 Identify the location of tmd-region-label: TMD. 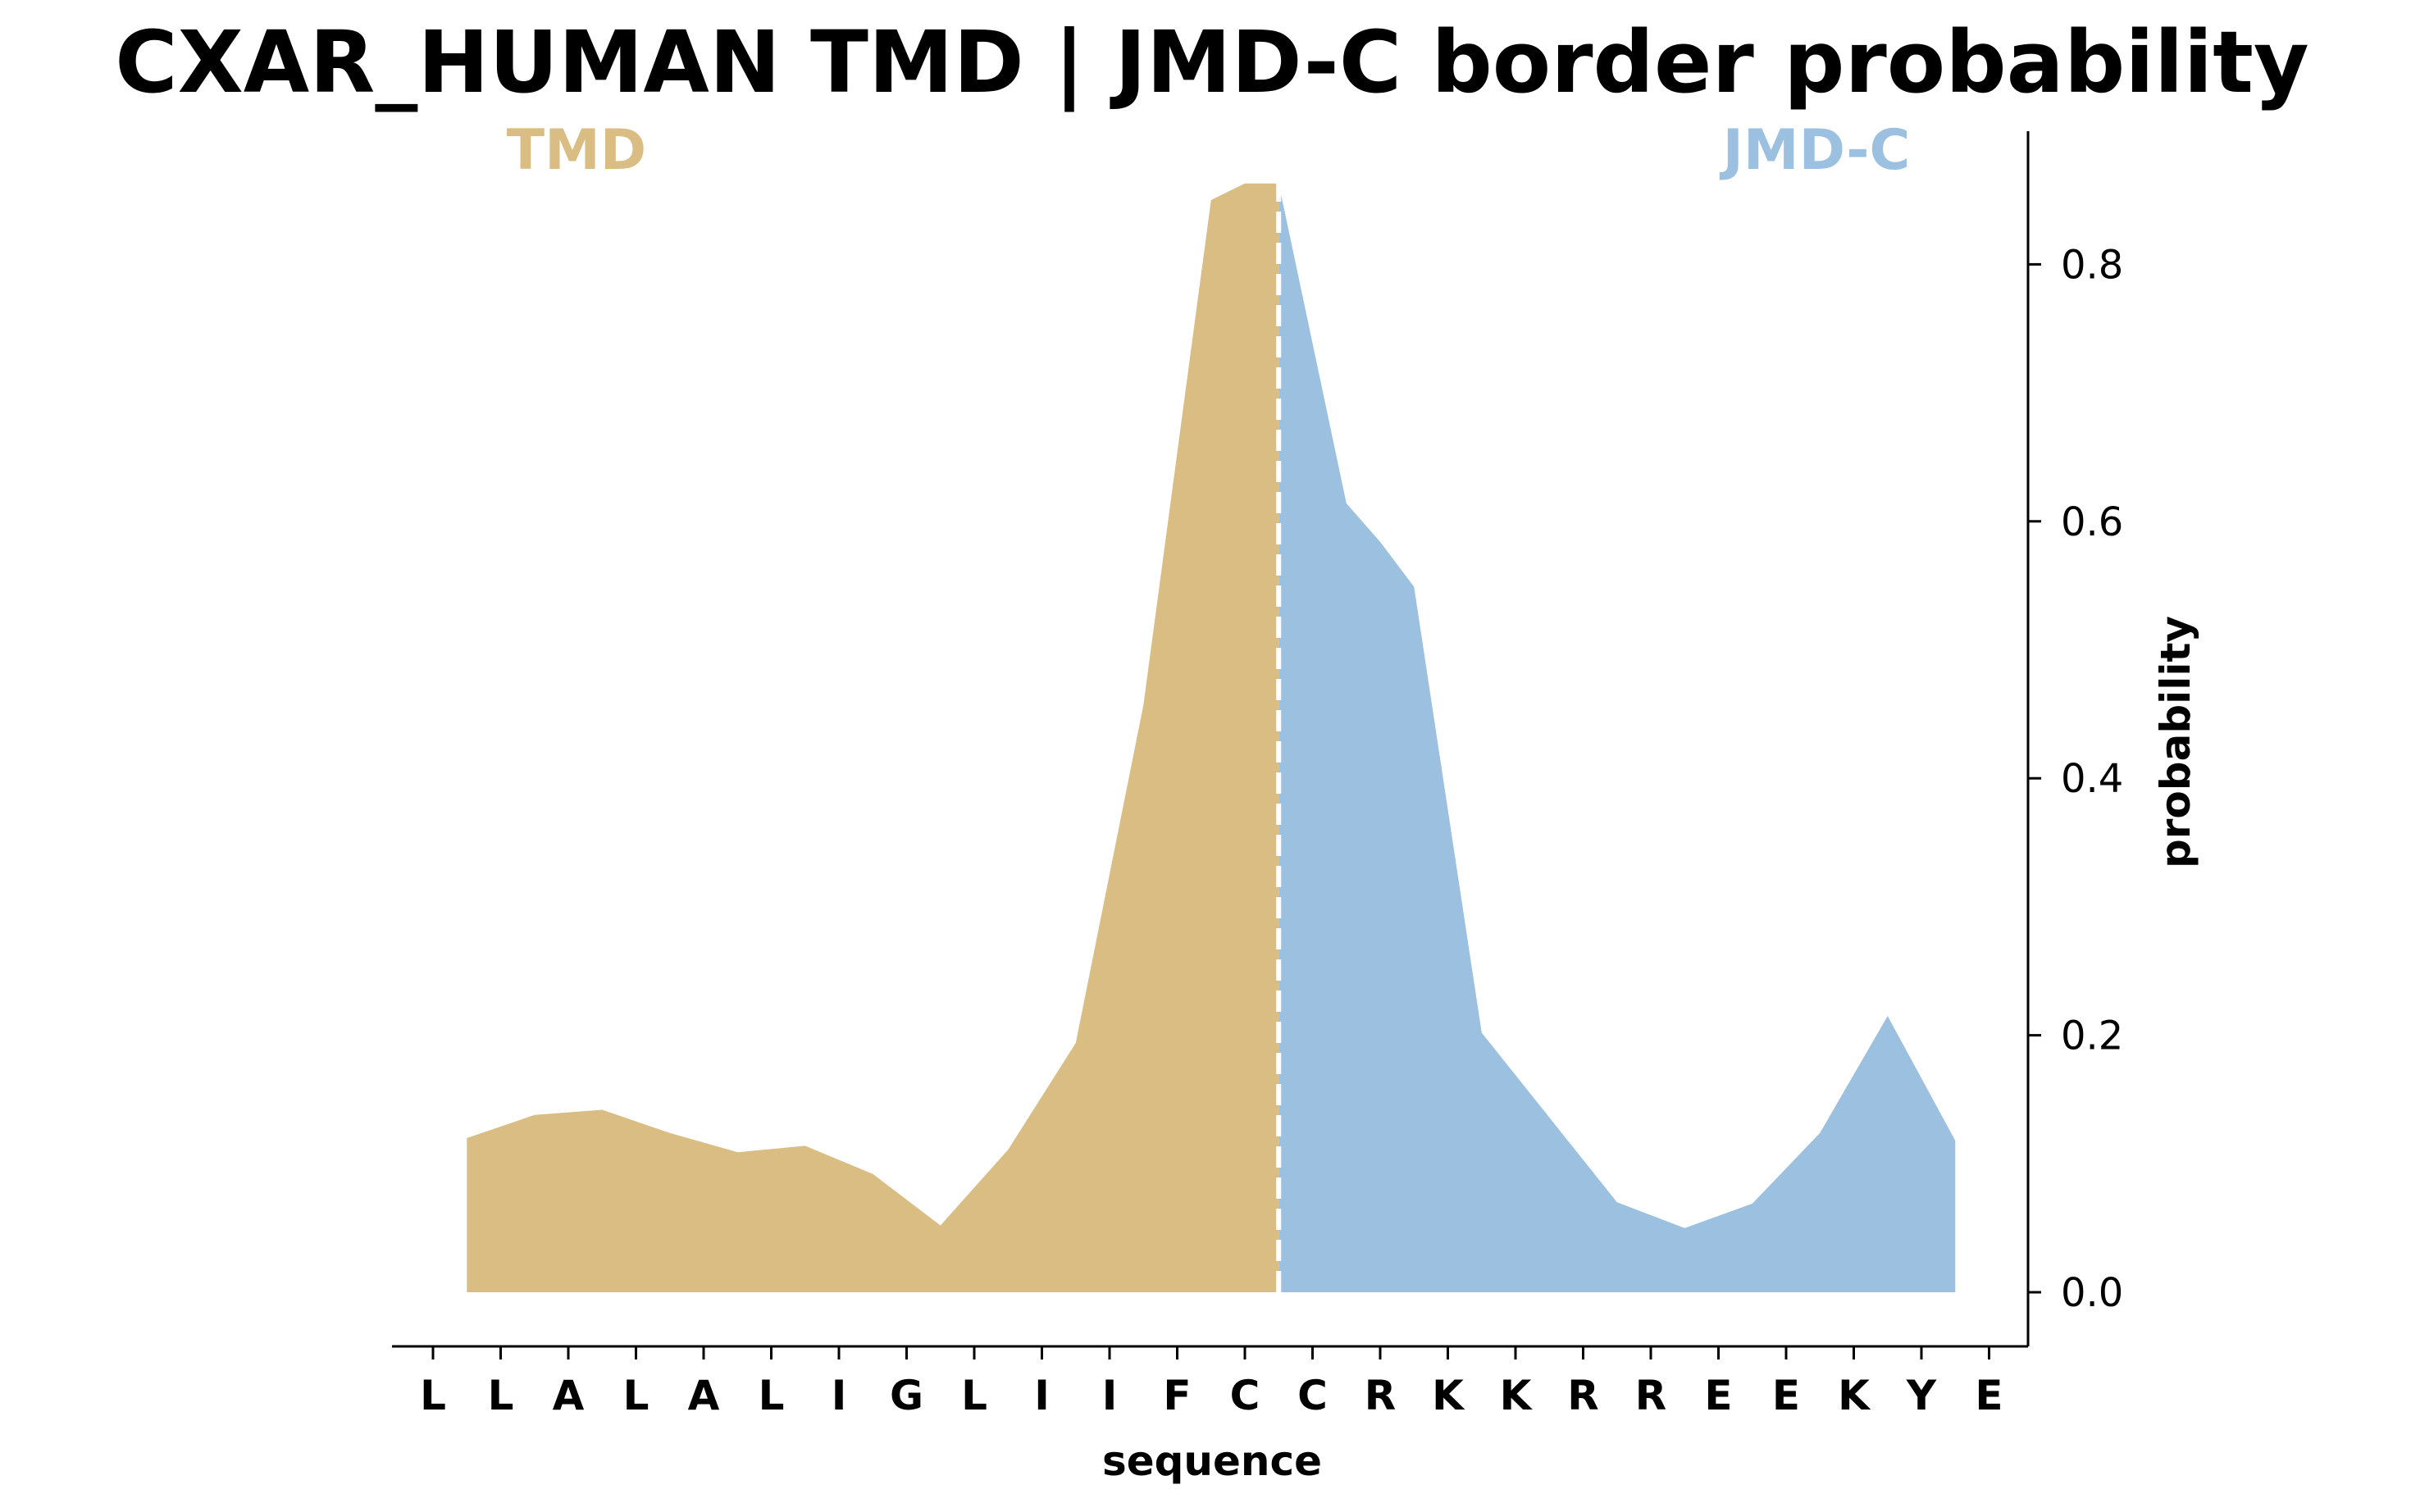
(577, 150).